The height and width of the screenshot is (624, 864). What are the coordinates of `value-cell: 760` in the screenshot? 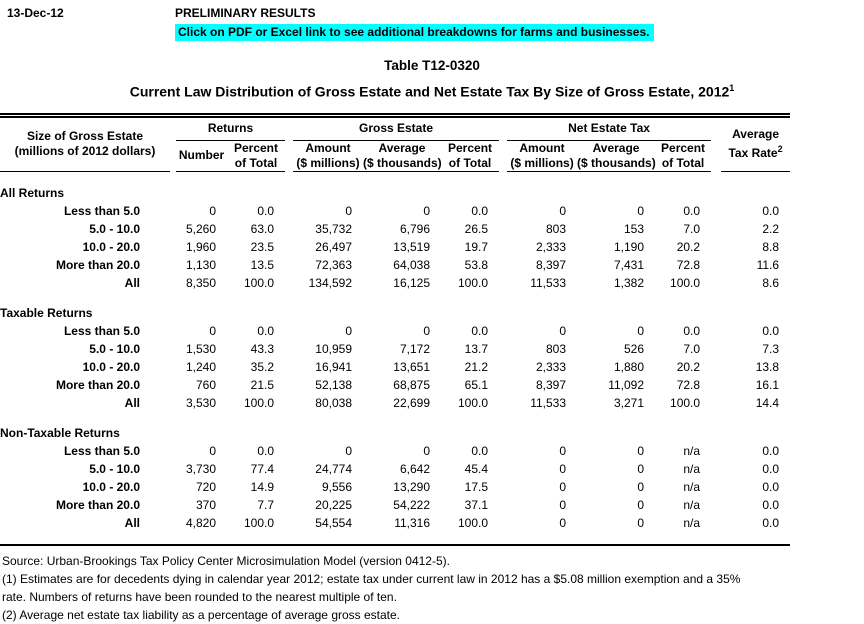 It's located at (205, 384).